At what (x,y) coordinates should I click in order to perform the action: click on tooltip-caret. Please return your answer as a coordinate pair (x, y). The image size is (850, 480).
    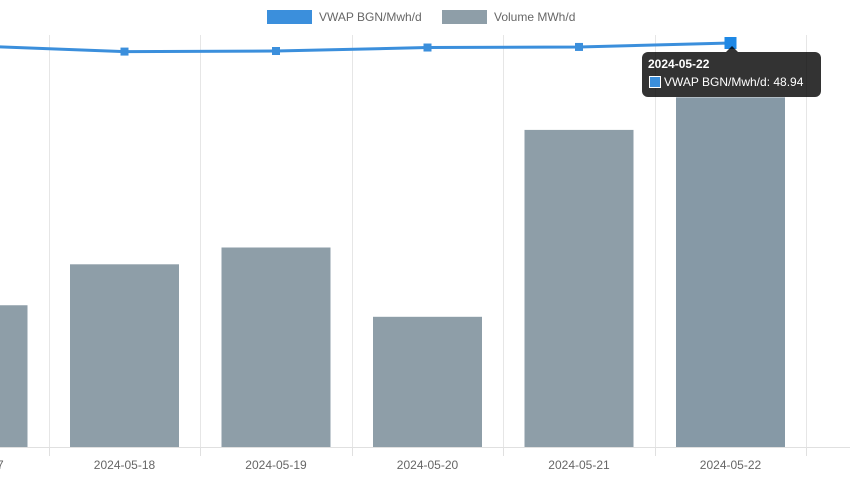
    Looking at the image, I should click on (732, 49).